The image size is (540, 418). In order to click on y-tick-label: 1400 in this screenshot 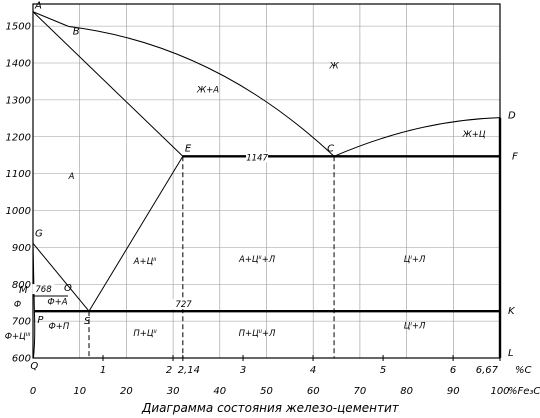, I will do `click(18, 64)`.